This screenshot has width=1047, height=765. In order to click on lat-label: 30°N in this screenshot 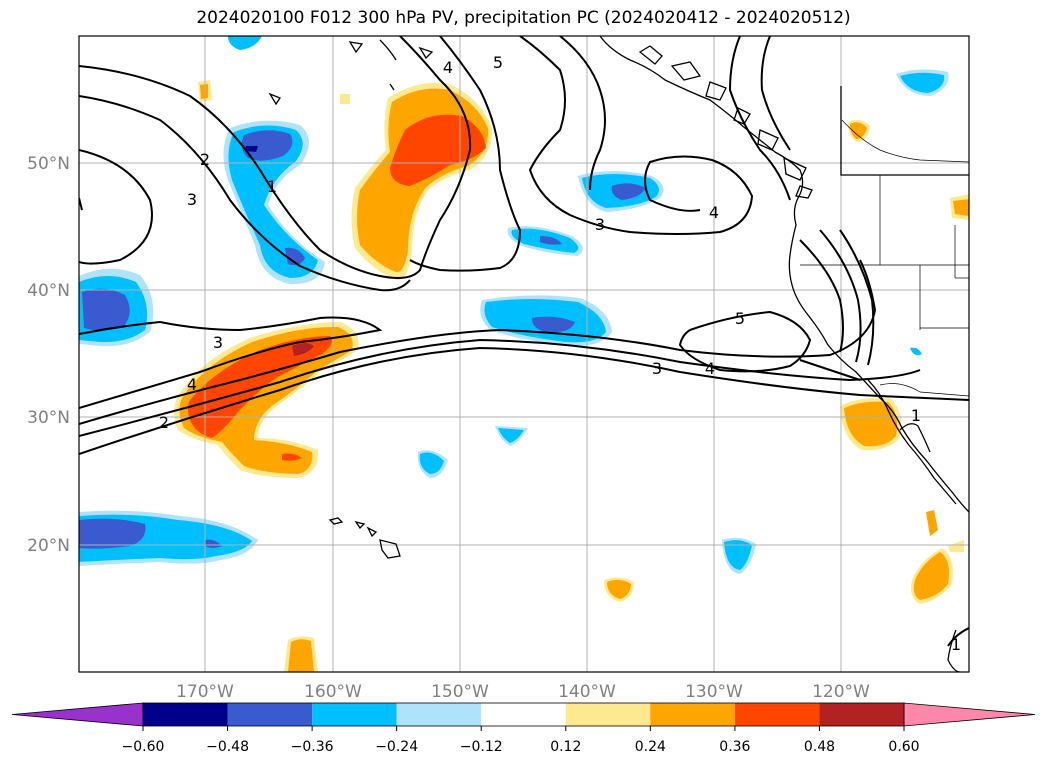, I will do `click(48, 418)`.